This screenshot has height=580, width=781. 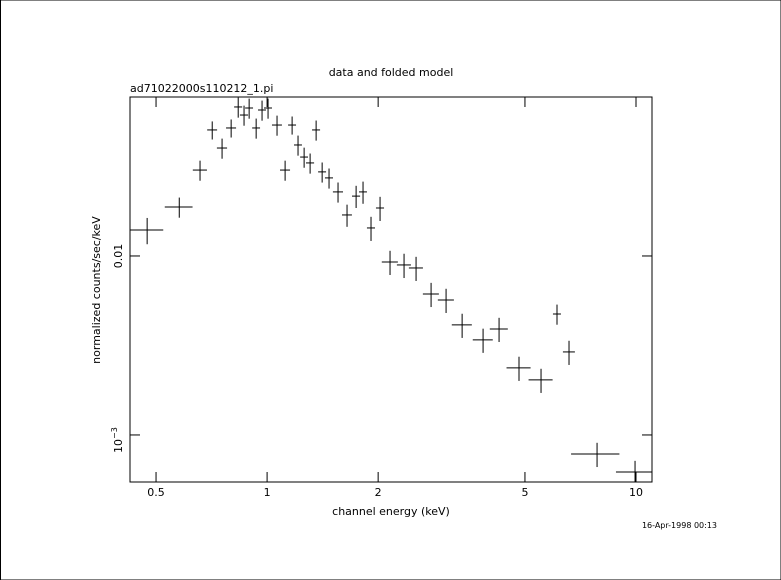 I want to click on x-tick-label: 10, so click(x=636, y=492).